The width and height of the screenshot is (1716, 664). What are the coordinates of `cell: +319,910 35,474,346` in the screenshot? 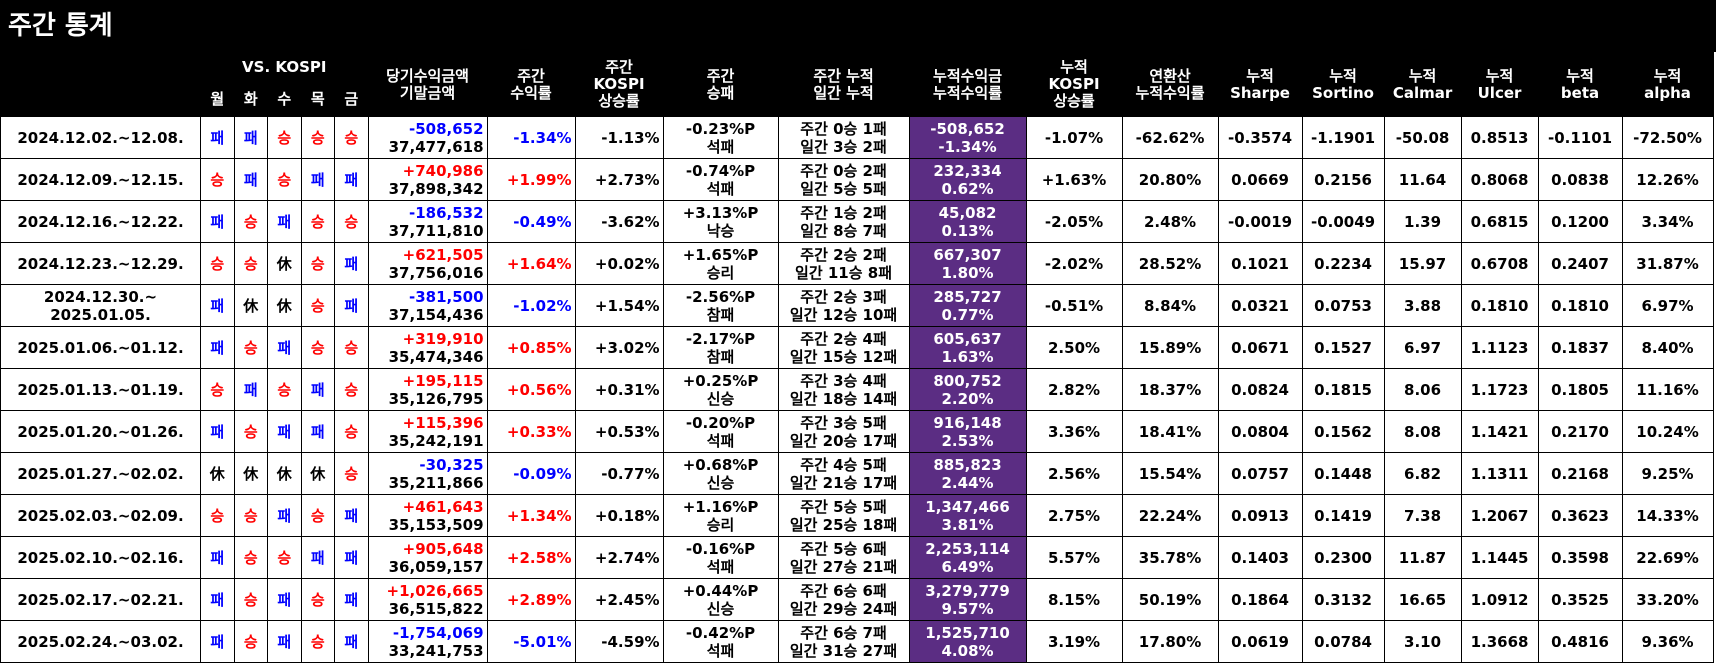 It's located at (427, 347).